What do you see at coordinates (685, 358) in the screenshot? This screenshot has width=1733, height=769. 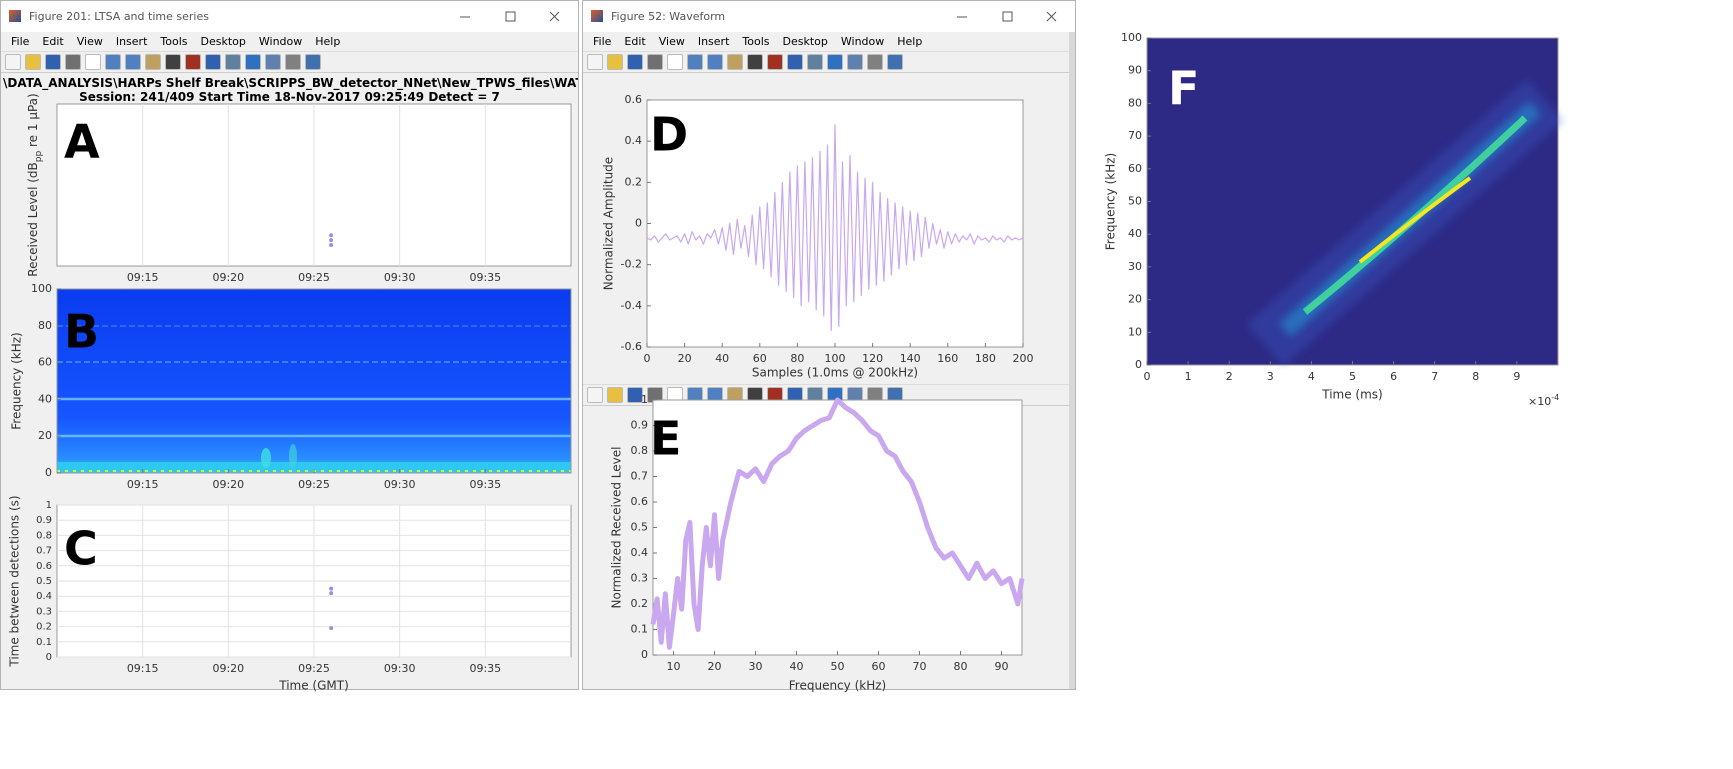 I see `x-tick-label: 20` at bounding box center [685, 358].